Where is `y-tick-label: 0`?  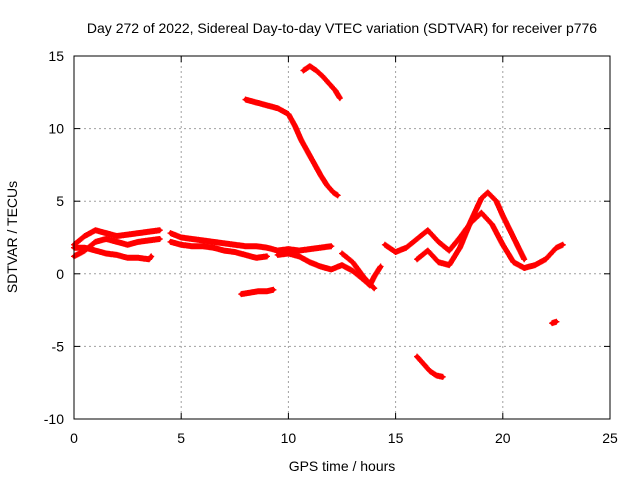 y-tick-label: 0 is located at coordinates (60, 274).